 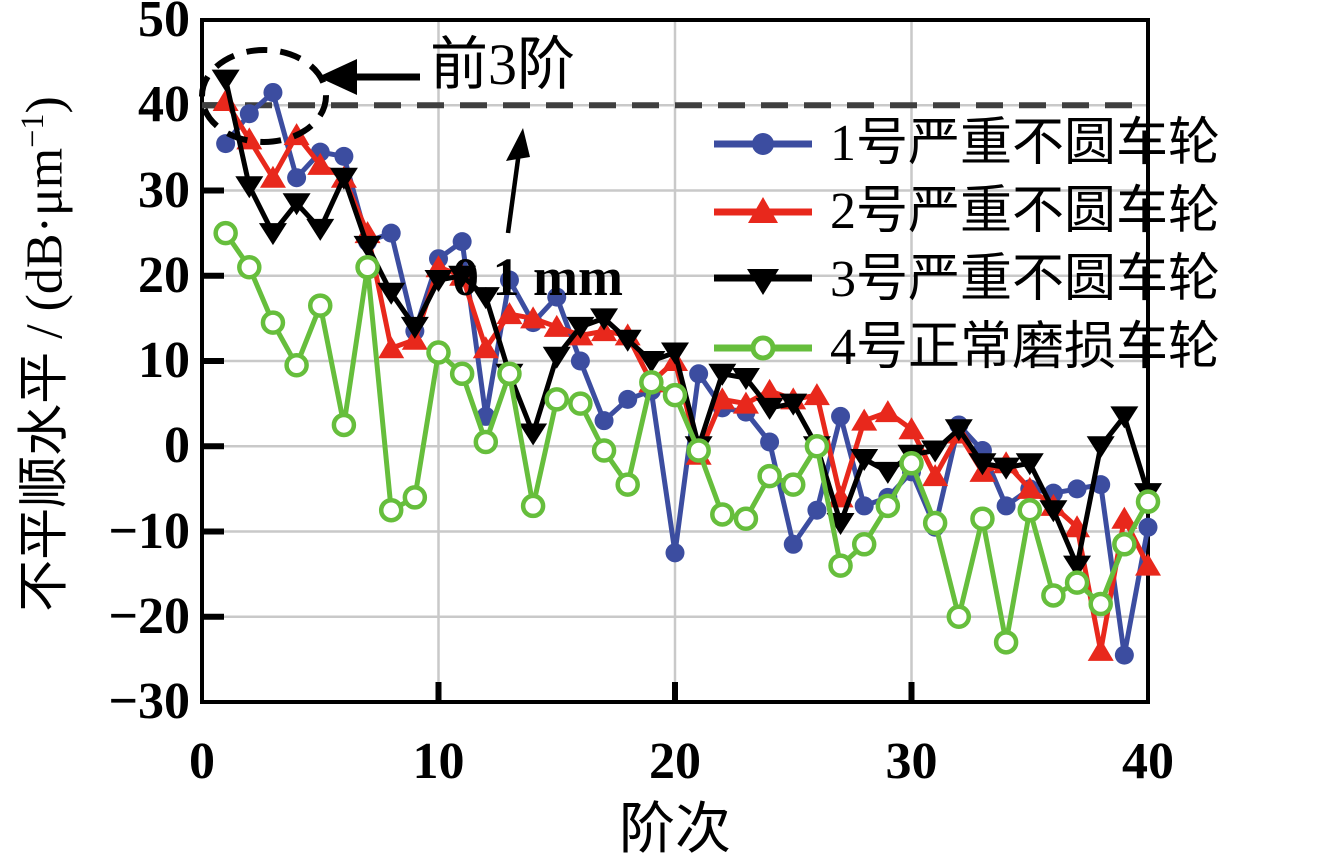 I want to click on y-tick-label: 50, so click(x=164, y=24).